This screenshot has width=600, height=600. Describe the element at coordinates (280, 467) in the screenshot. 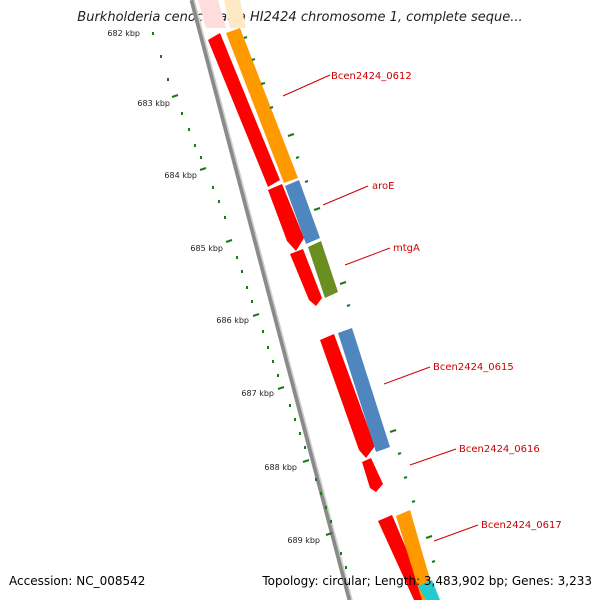

I see `tick-label: 688 kbp` at that location.